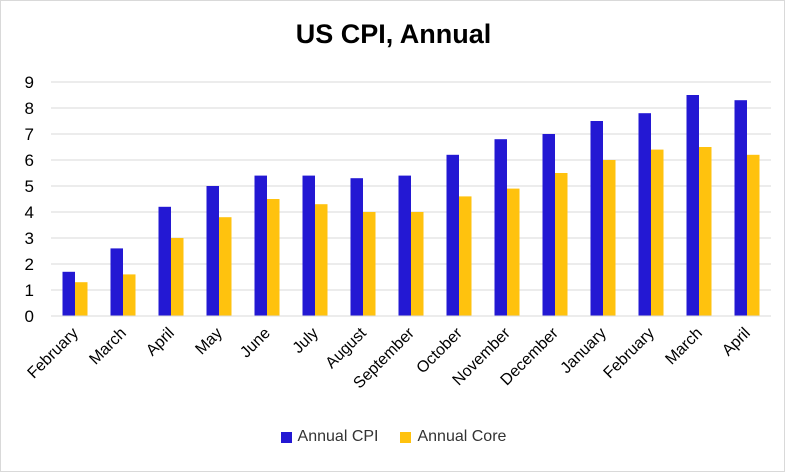  What do you see at coordinates (393, 34) in the screenshot?
I see `chart-title: US CPI, Annual` at bounding box center [393, 34].